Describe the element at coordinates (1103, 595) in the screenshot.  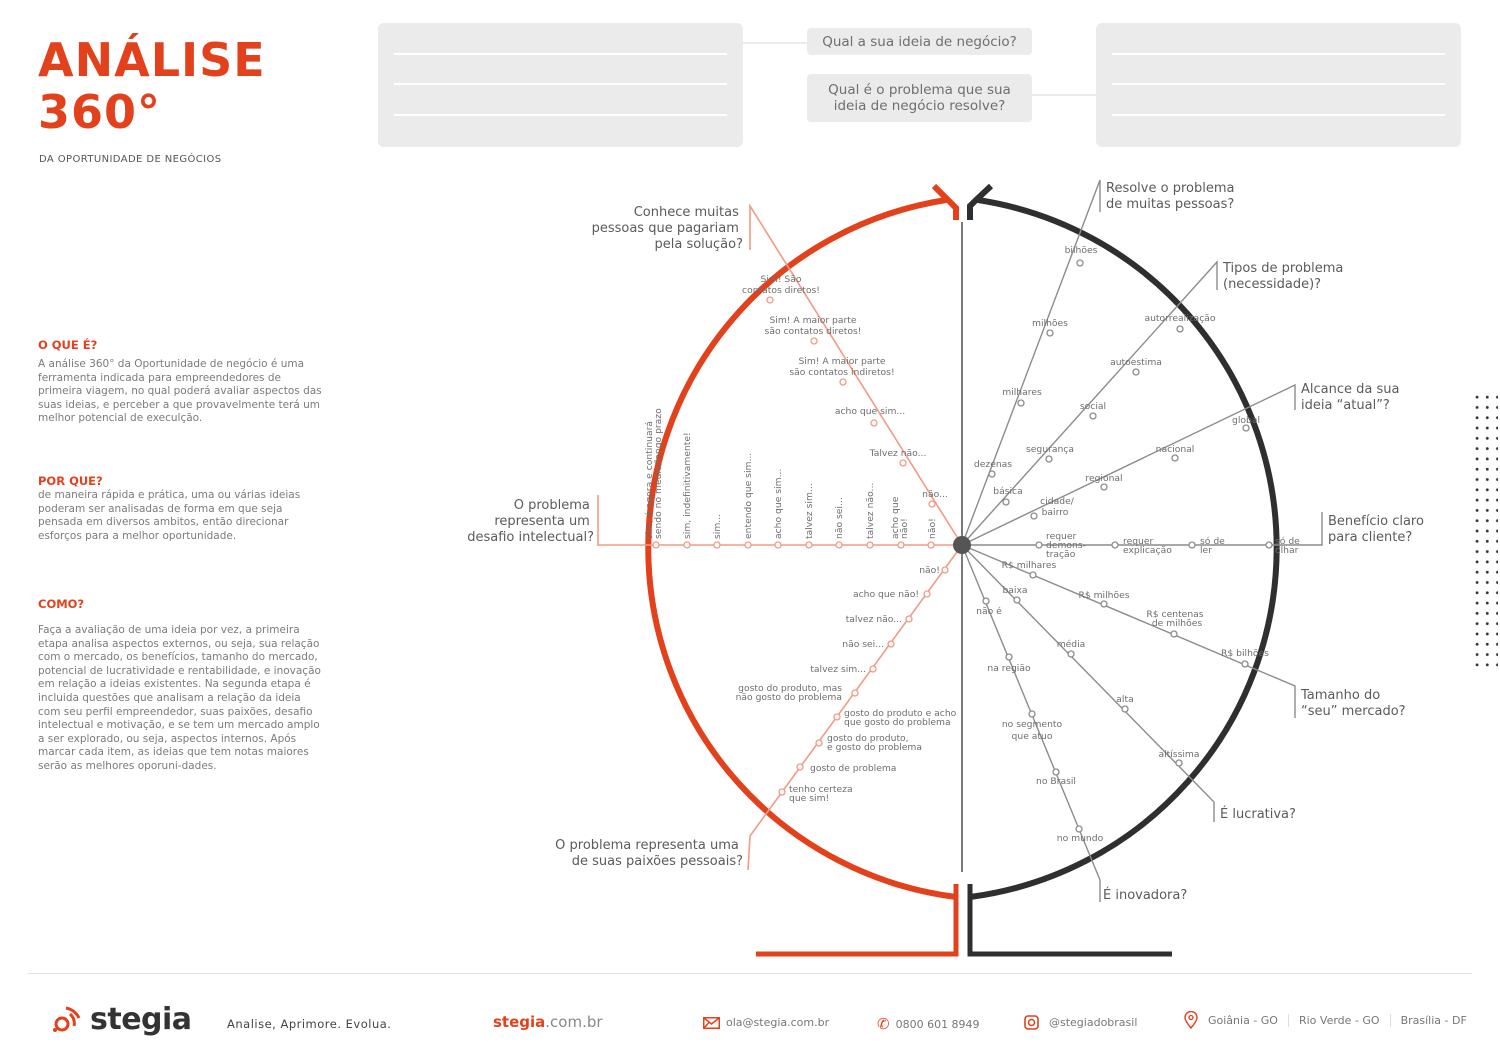
I see `svg-text: R$ milhões` at that location.